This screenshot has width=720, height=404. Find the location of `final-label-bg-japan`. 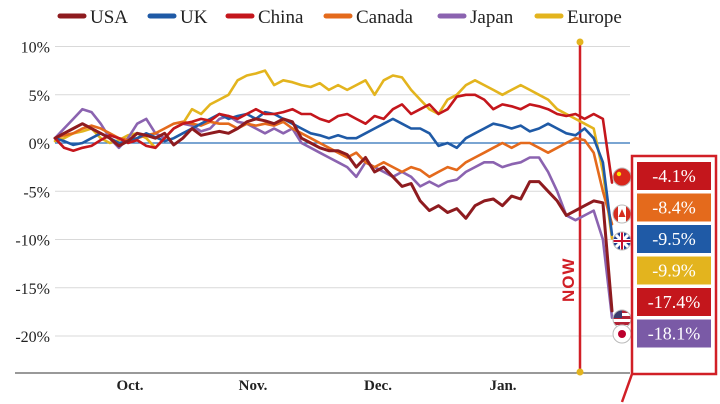

final-label-bg-japan is located at coordinates (674, 333).